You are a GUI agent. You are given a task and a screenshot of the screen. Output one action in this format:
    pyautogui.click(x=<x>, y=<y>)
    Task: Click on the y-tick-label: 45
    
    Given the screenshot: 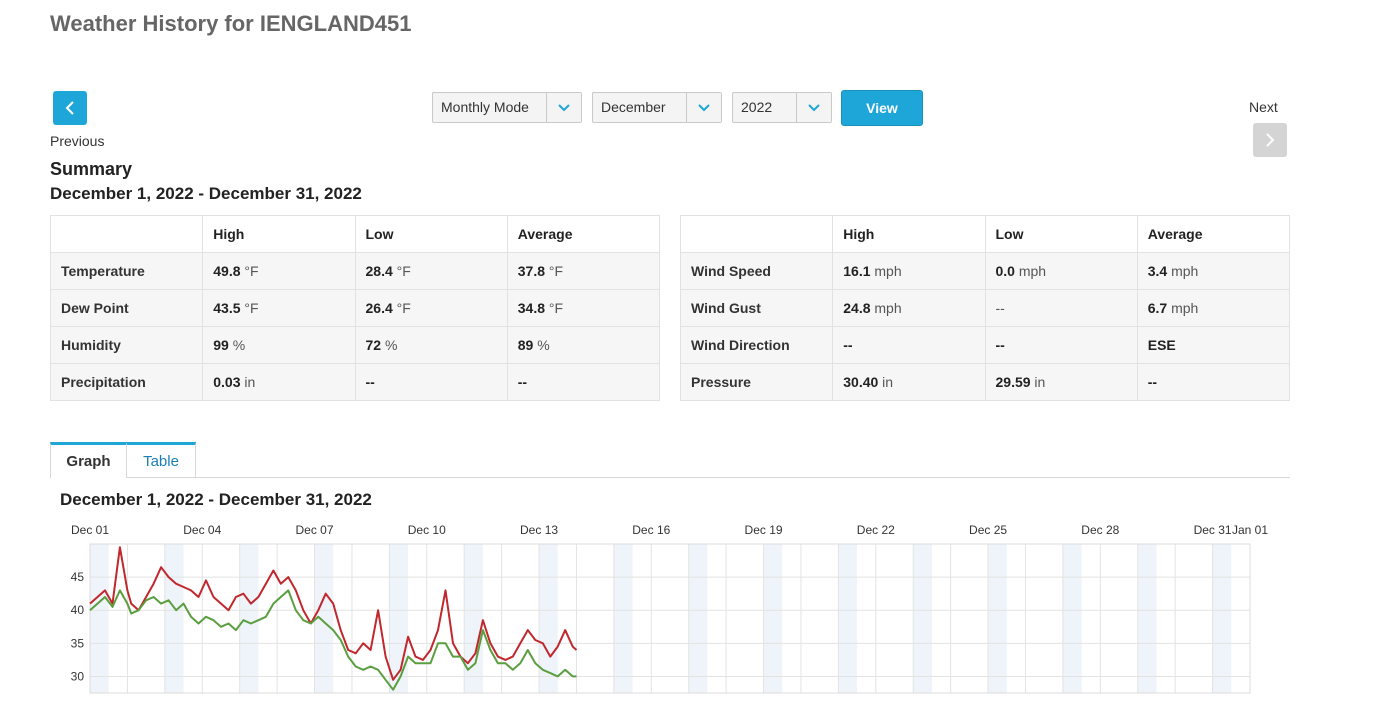 What is the action you would take?
    pyautogui.click(x=78, y=577)
    